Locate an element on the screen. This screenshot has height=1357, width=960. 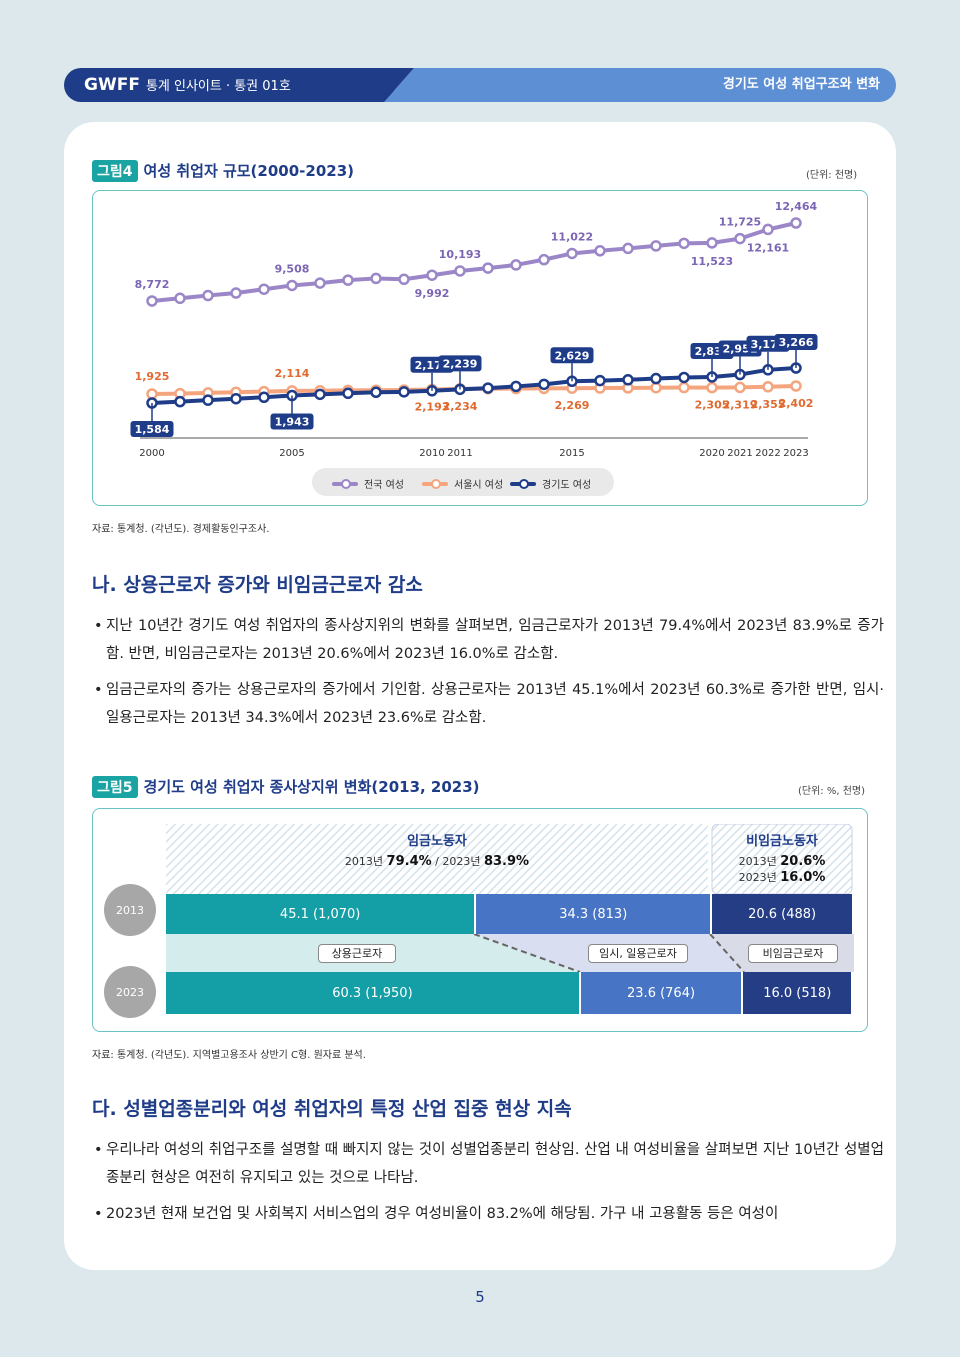
data-label: 2,402 is located at coordinates (796, 403).